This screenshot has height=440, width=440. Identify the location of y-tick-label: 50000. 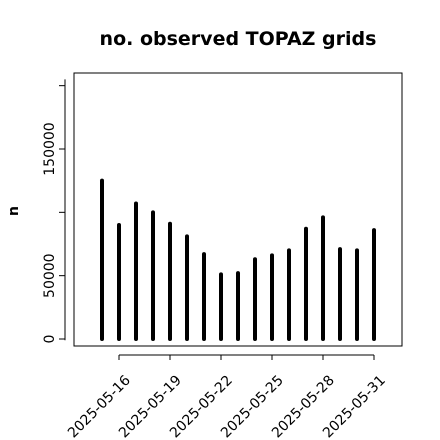
(50, 275).